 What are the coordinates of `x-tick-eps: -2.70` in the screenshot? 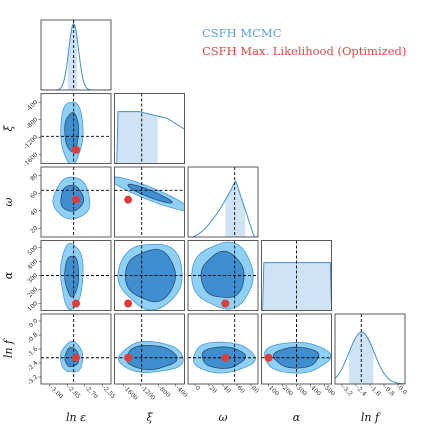 It's located at (91, 392).